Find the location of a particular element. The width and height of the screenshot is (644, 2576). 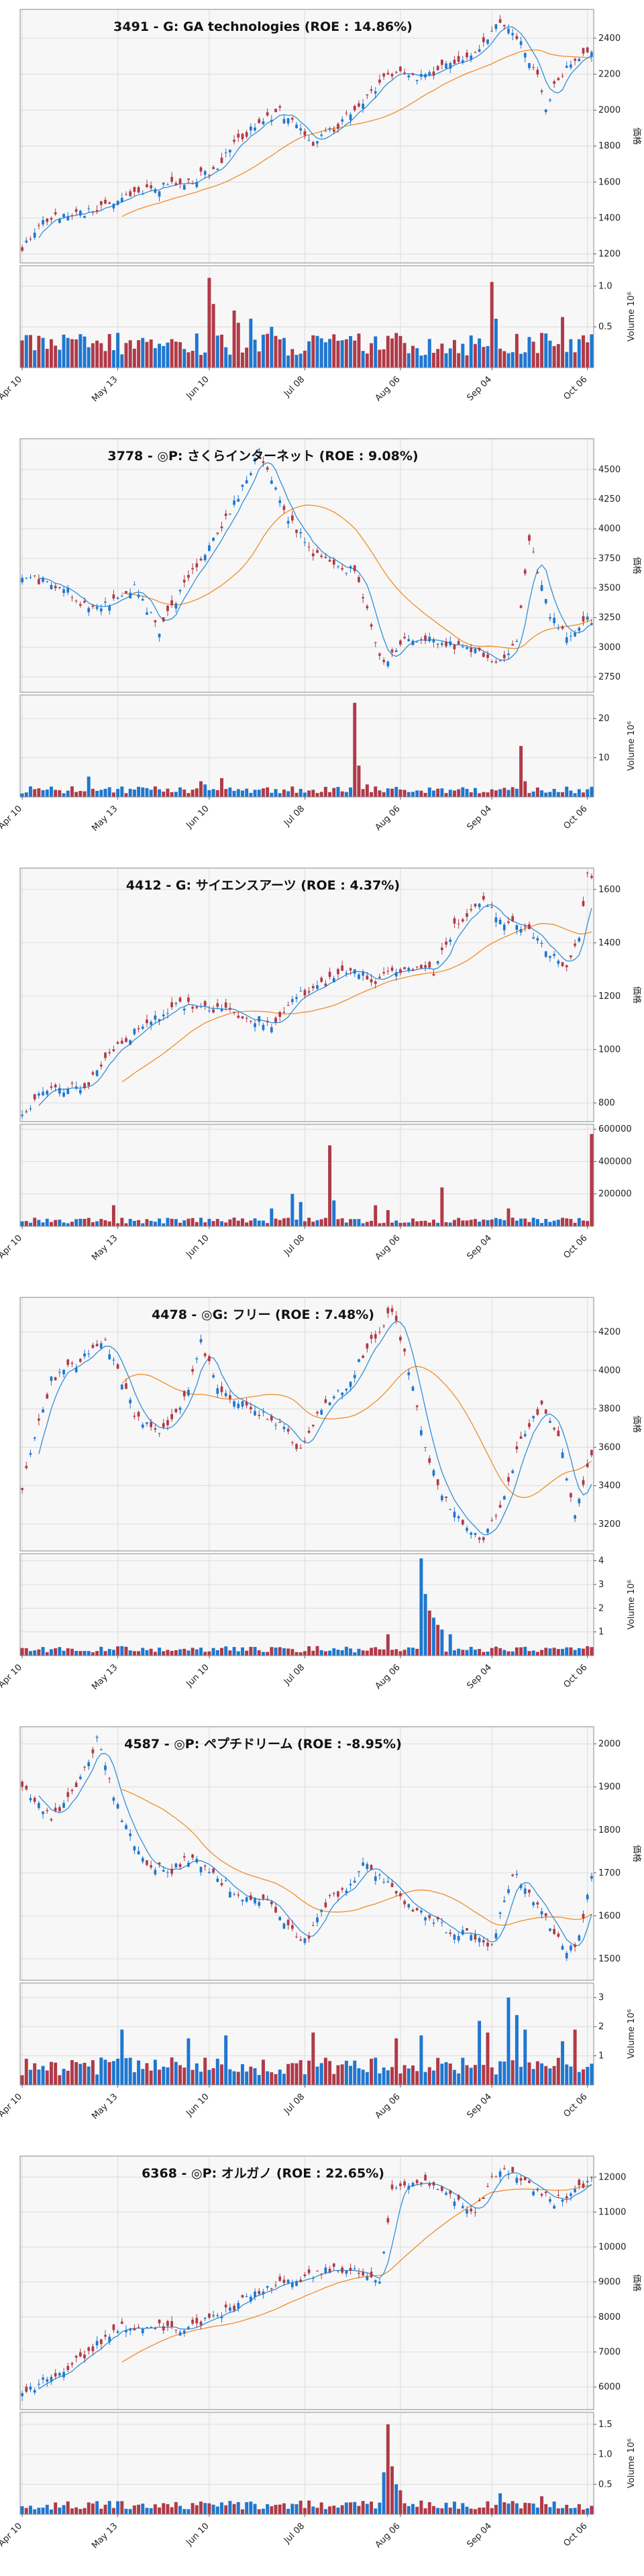

price-tick-label: 1800 is located at coordinates (609, 147).